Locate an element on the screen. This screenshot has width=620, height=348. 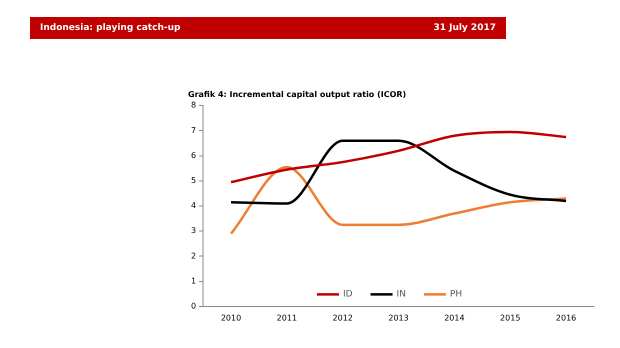
y-tick-label: 2 is located at coordinates (193, 255).